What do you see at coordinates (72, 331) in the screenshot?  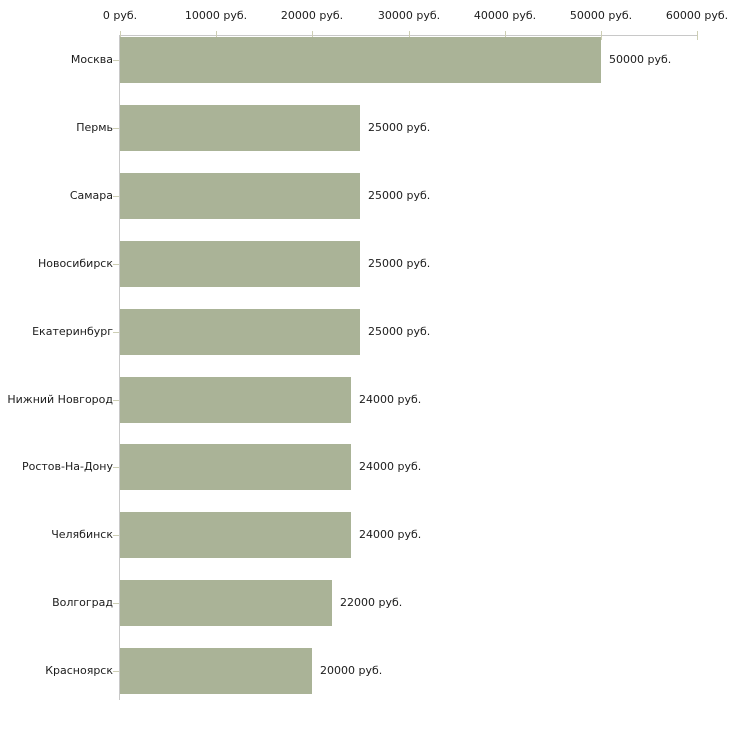 I see `category-label: Екатеринбург` at bounding box center [72, 331].